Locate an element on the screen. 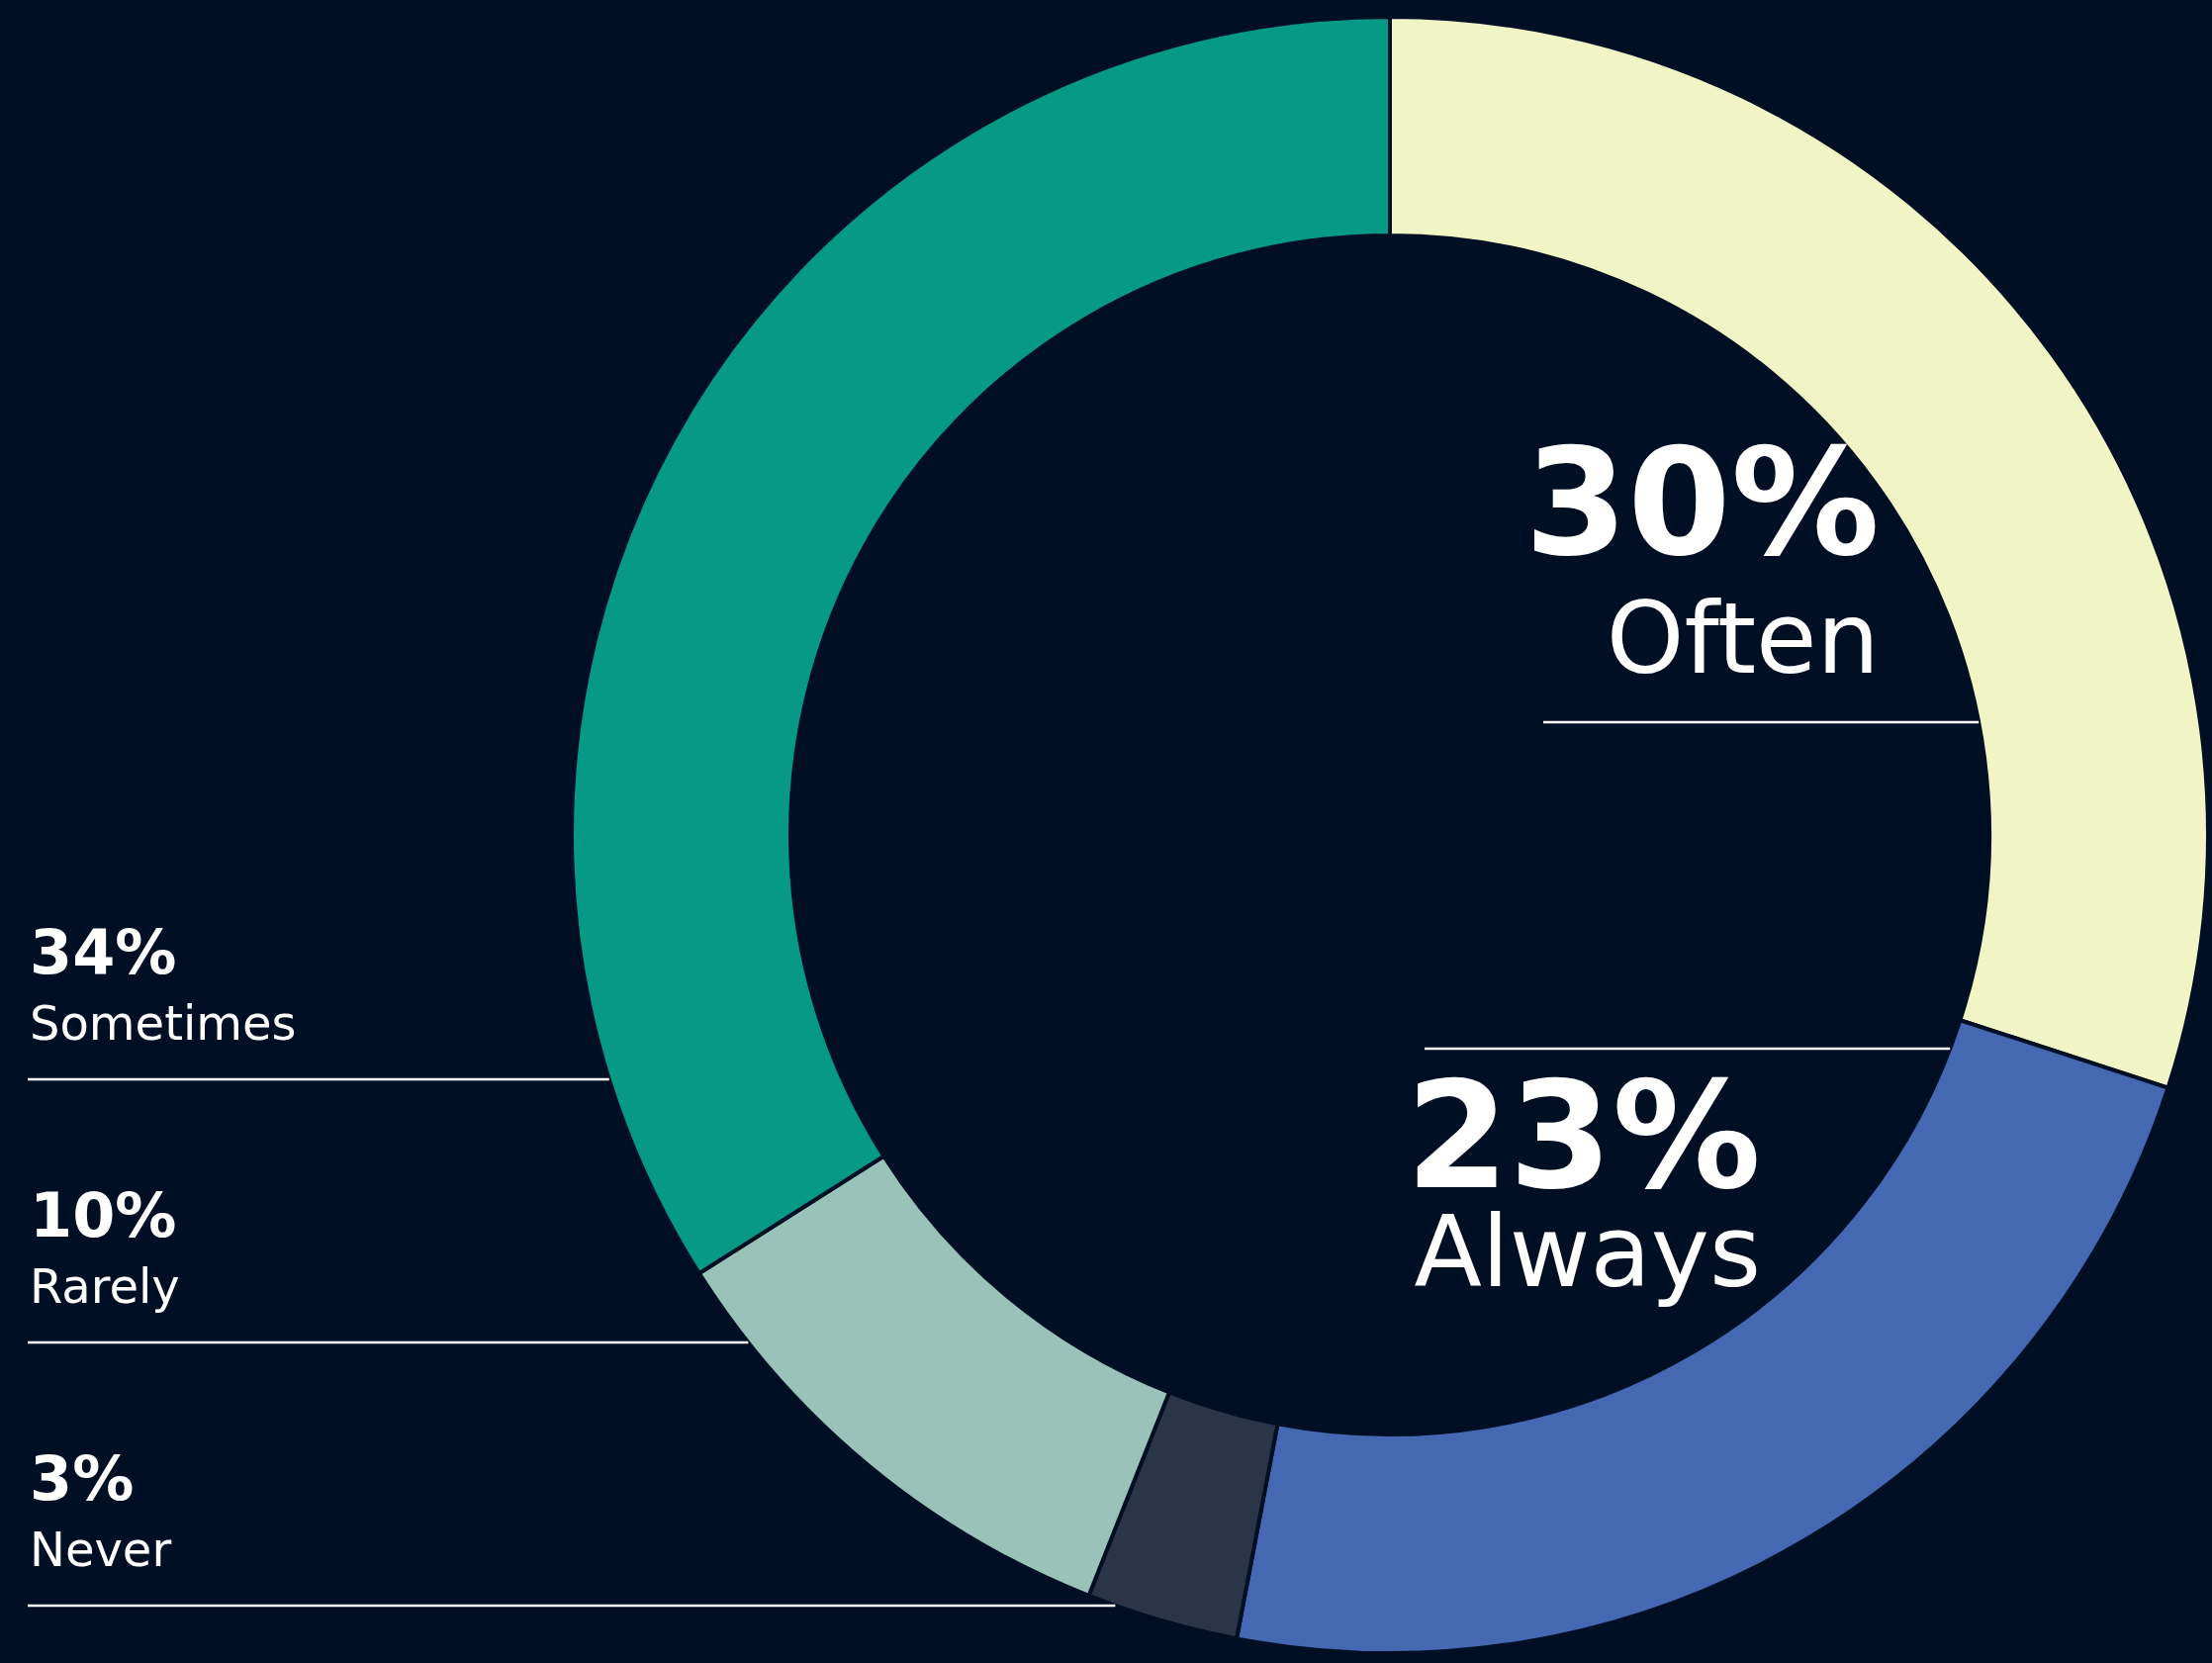 This screenshot has height=1663, width=2212. slice-label: Never is located at coordinates (101, 1549).